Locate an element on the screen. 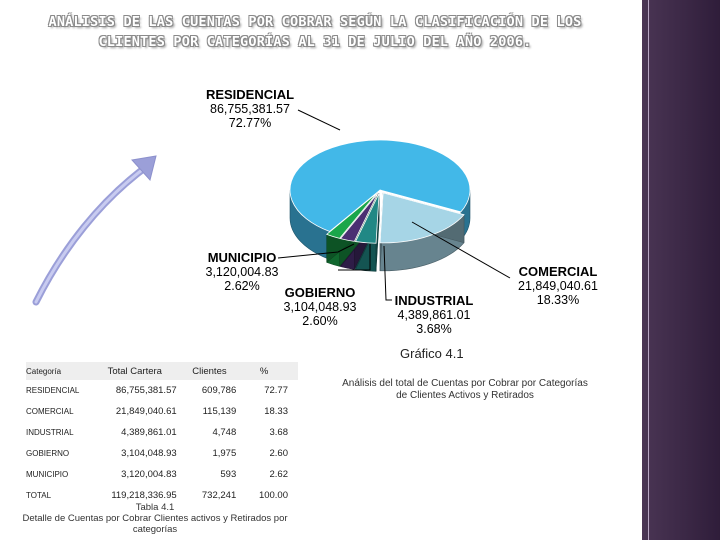 This screenshot has width=720, height=540. slice-percent-gobierno: 2.60% is located at coordinates (320, 321).